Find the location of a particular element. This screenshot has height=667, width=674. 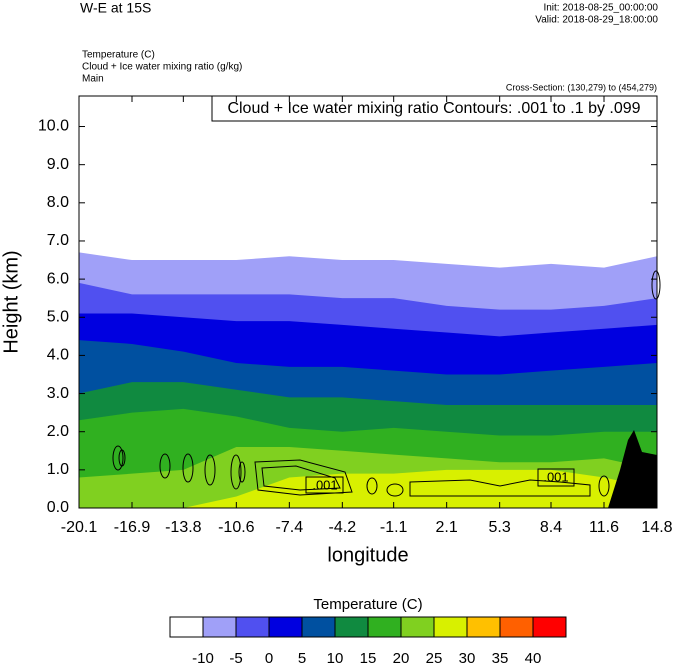

colorbar-label: 10 is located at coordinates (335, 658).